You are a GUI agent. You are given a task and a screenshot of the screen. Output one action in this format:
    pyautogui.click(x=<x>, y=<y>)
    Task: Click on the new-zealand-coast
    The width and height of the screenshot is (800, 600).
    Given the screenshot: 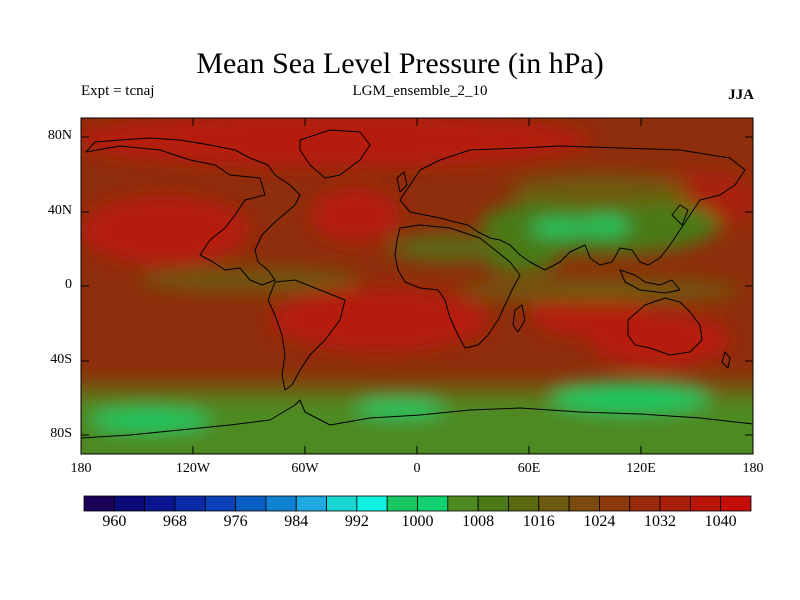 What is the action you would take?
    pyautogui.click(x=726, y=360)
    